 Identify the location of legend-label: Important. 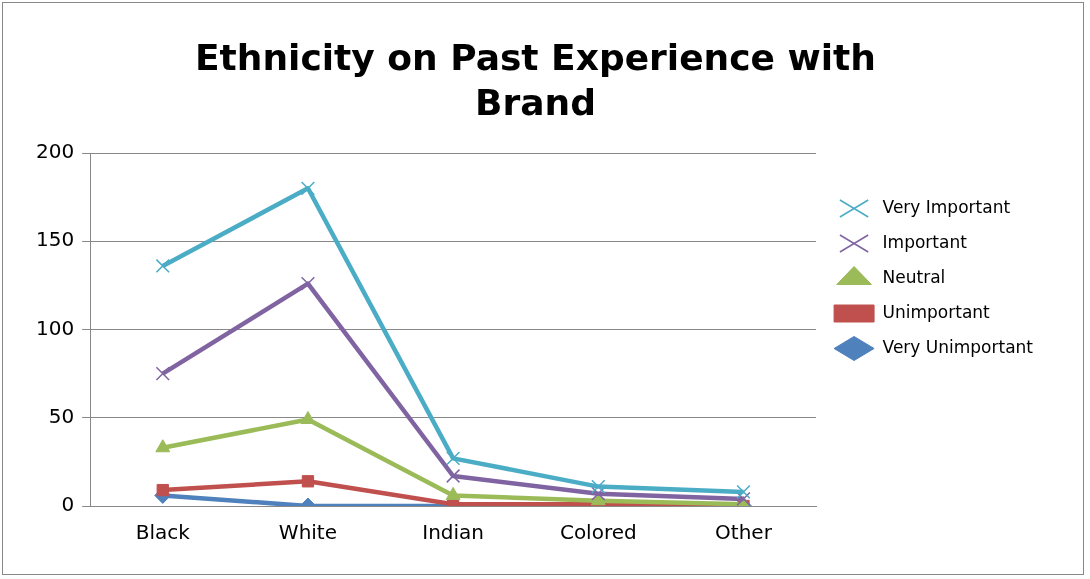
(925, 241).